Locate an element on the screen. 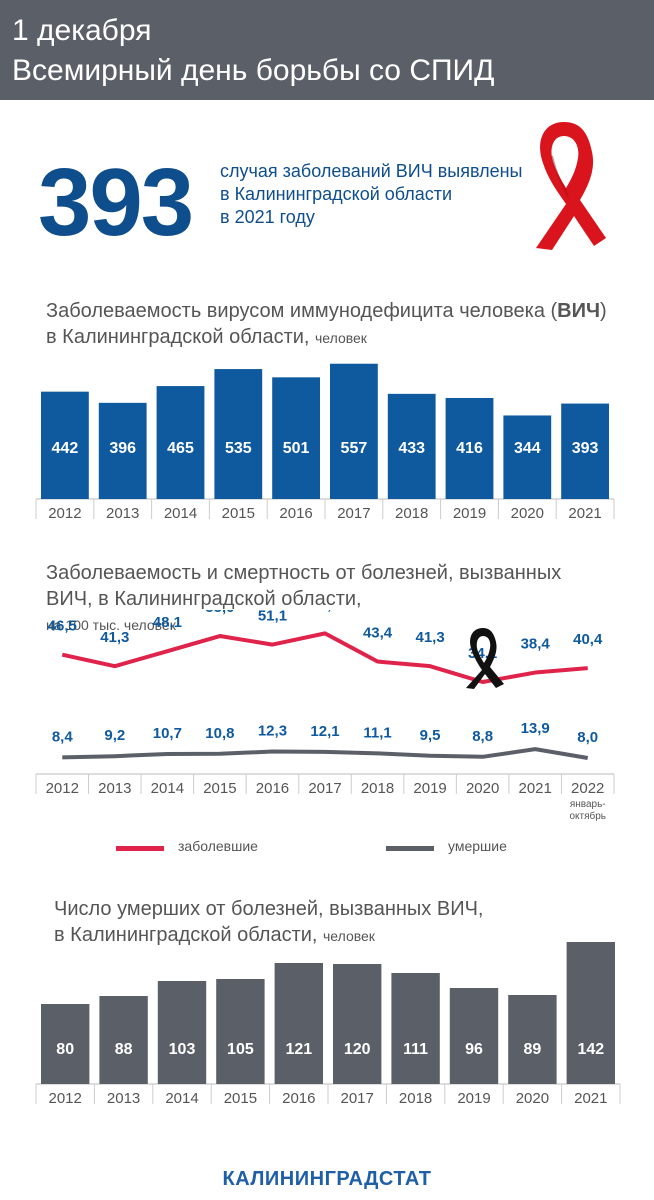 Image resolution: width=654 pixels, height=1200 pixels. bar-2021 is located at coordinates (590, 1013).